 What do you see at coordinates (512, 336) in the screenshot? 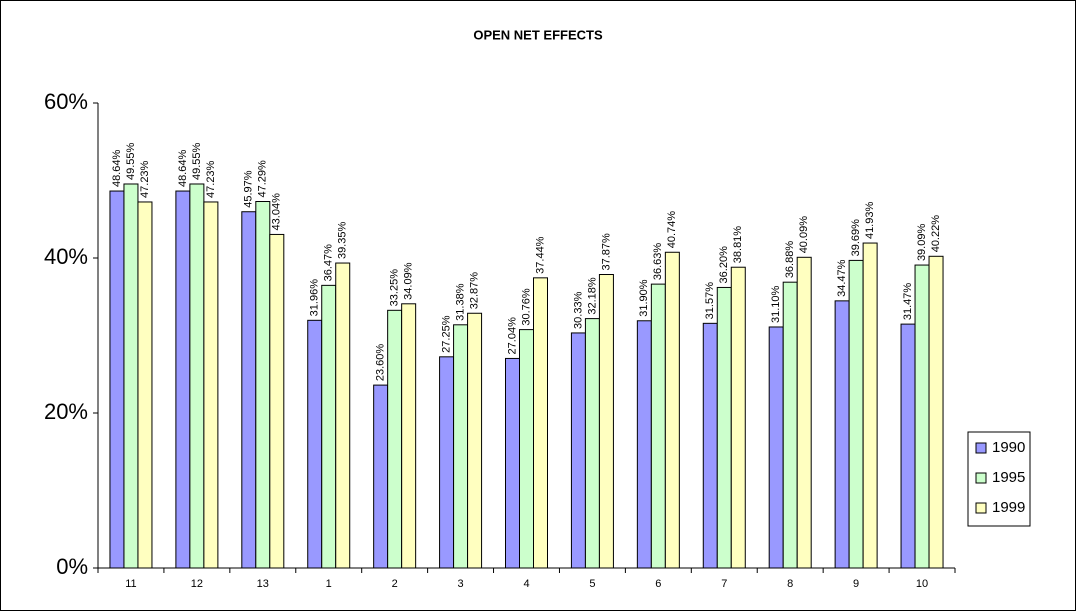
I see `data-label: 27.04%` at bounding box center [512, 336].